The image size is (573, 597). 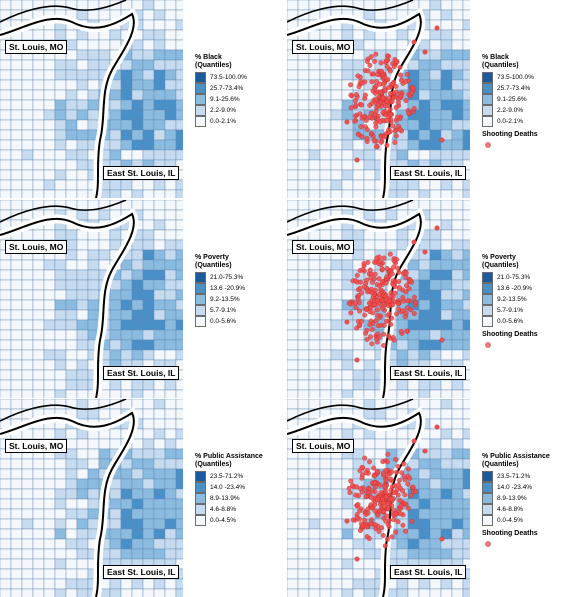 I want to click on legend-class-row: 0.0-4.5%, so click(x=240, y=520).